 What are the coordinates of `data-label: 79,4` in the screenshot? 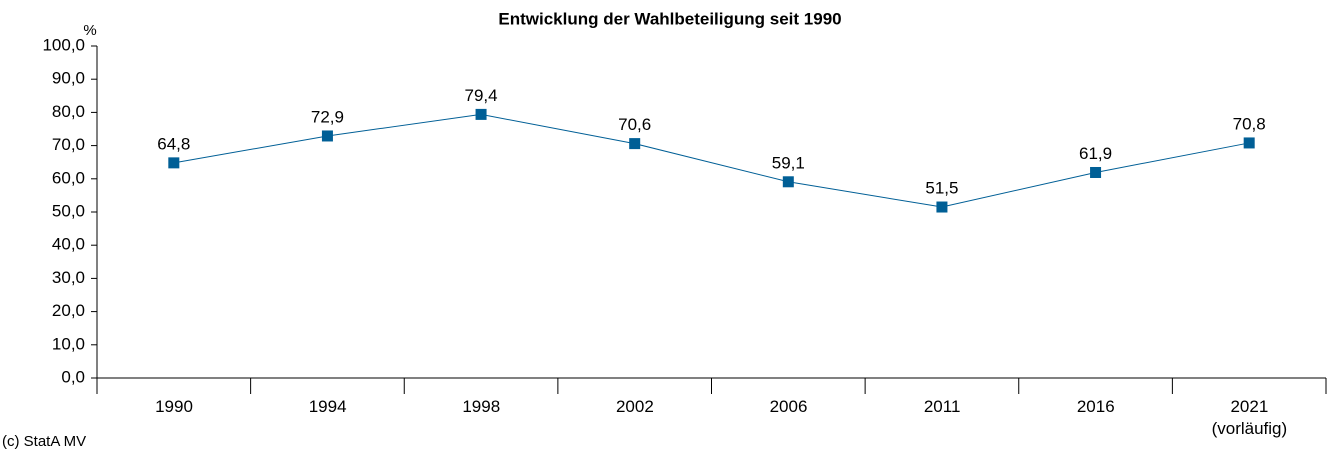 It's located at (481, 95).